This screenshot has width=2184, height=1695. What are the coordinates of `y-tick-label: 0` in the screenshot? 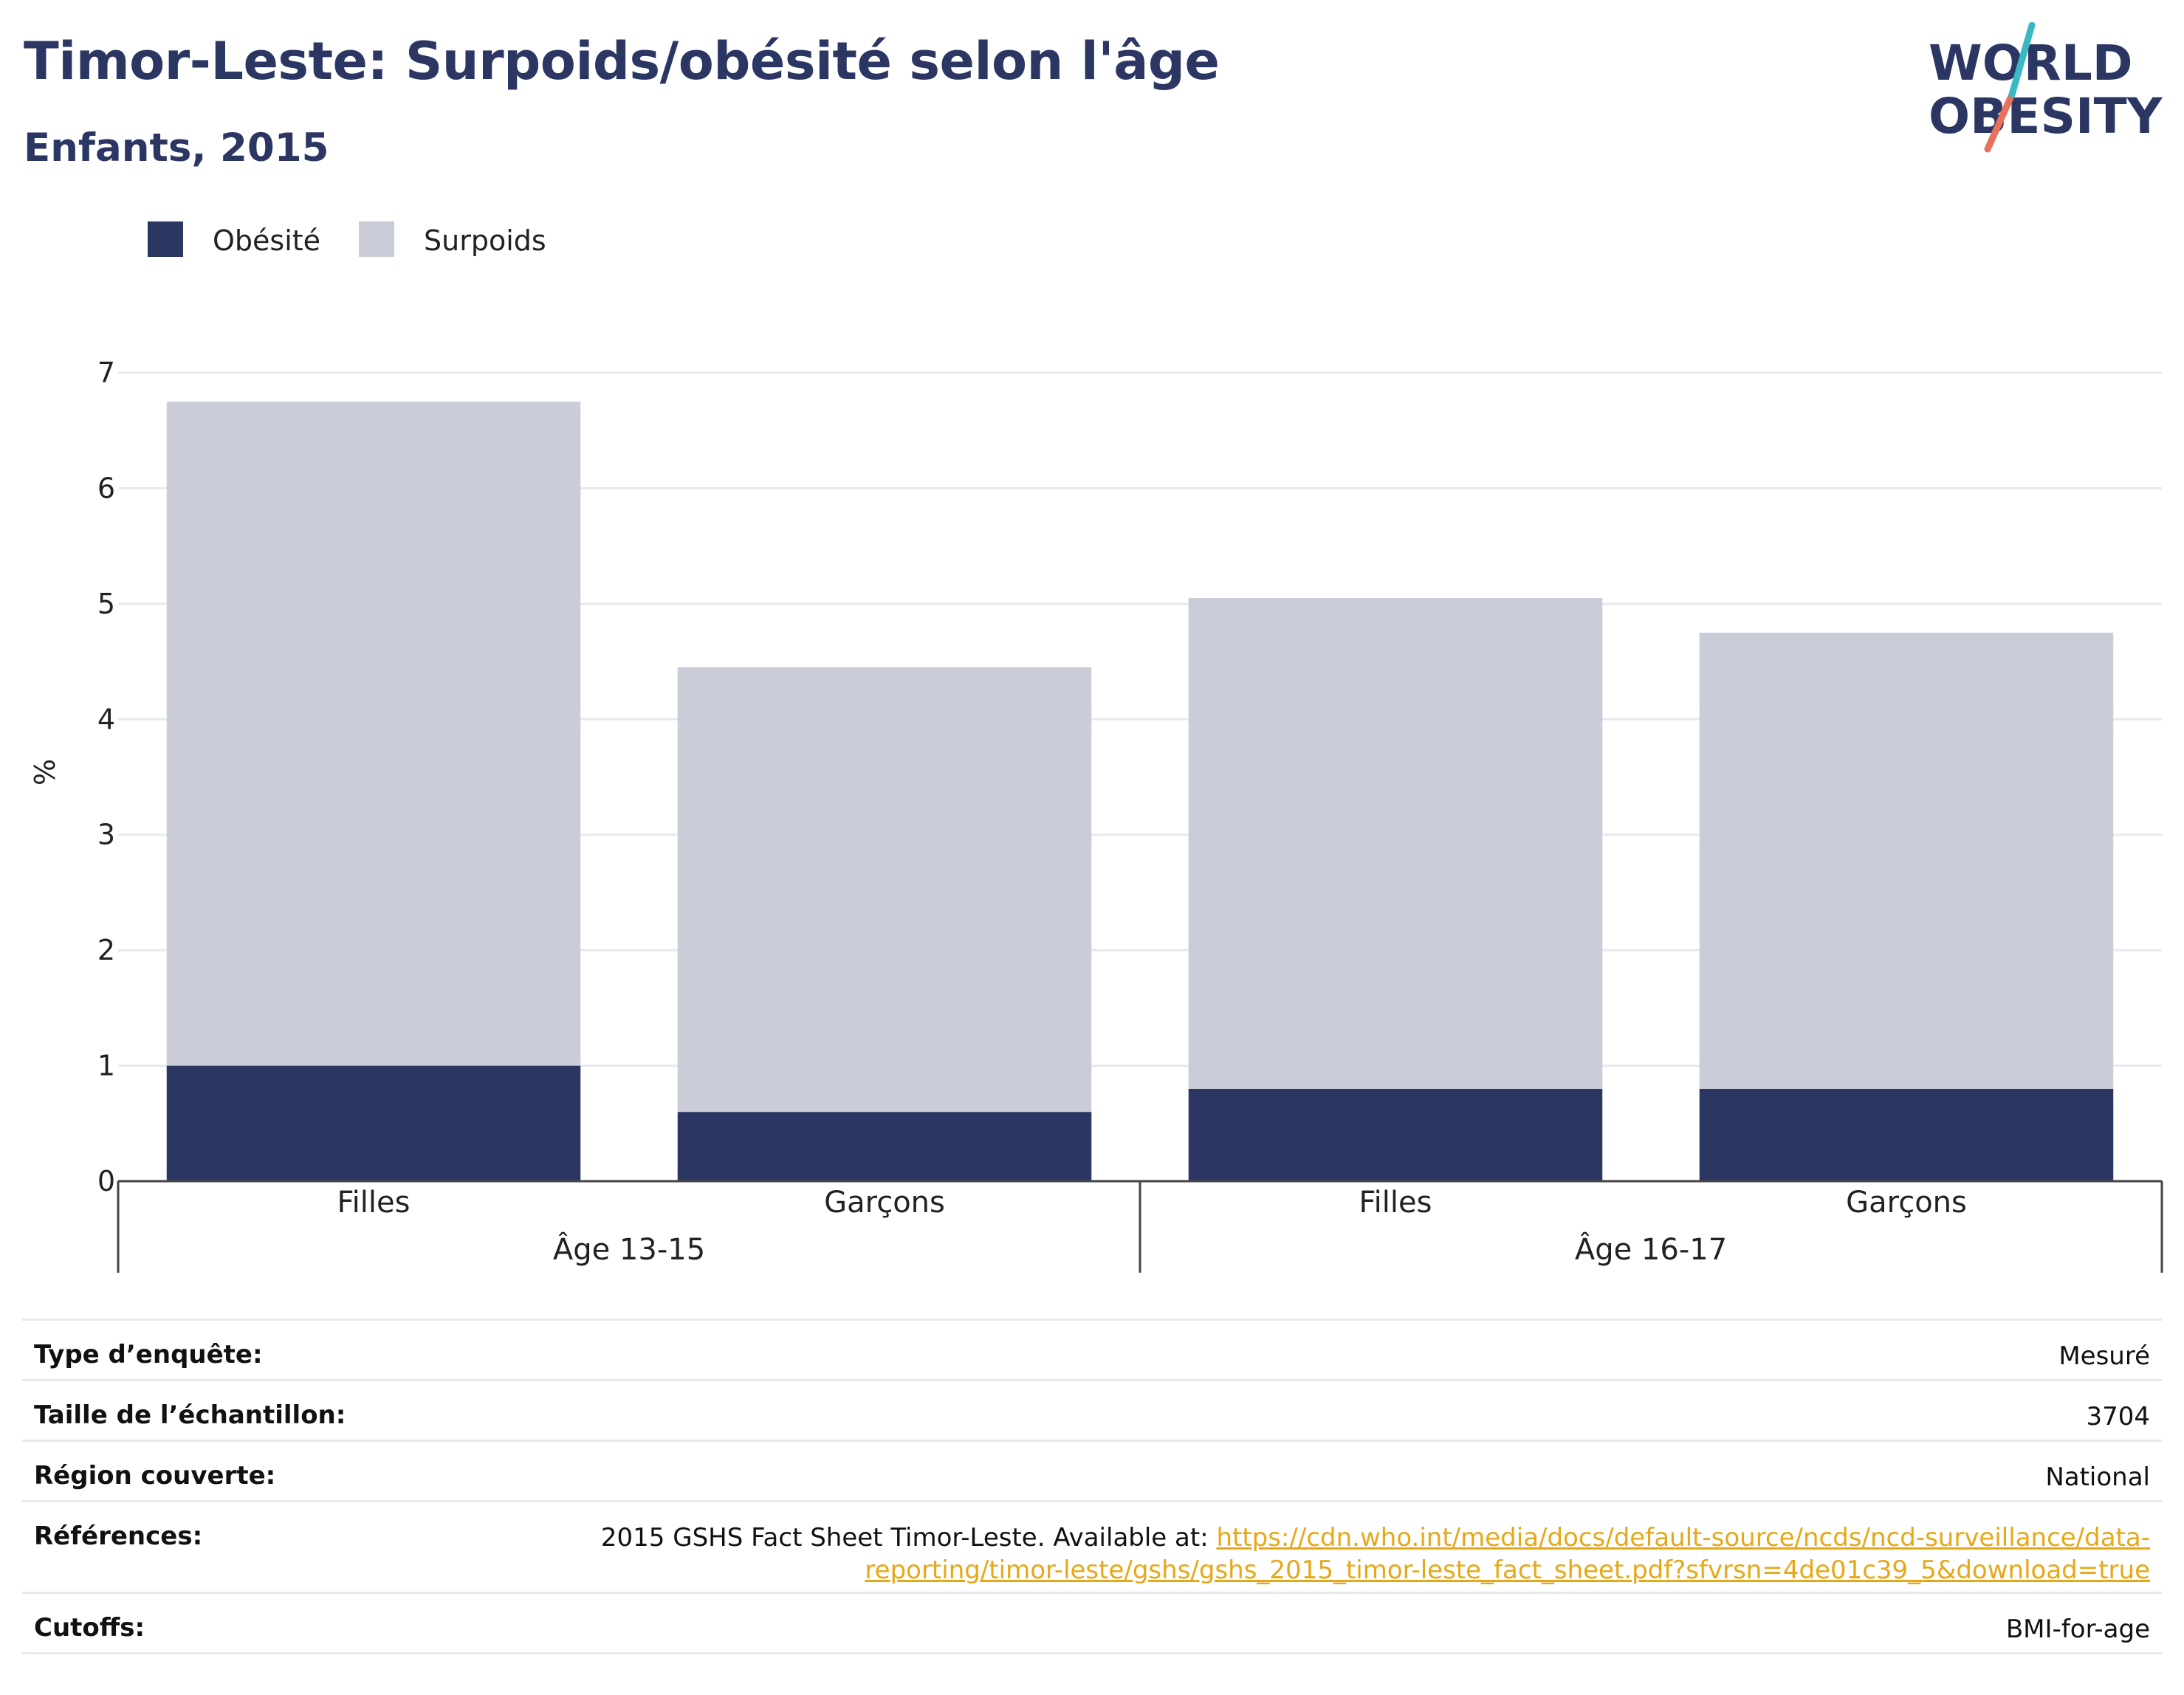 It's located at (106, 1181).